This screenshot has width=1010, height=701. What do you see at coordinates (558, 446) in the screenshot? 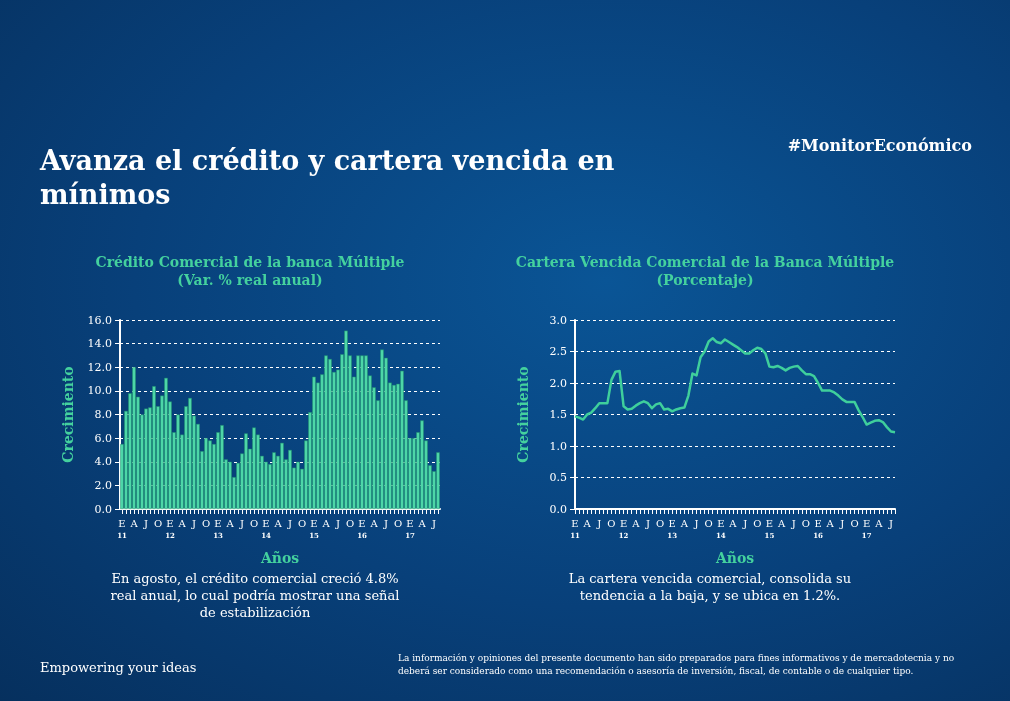
I see `y-tick-label: 1.0` at bounding box center [558, 446].